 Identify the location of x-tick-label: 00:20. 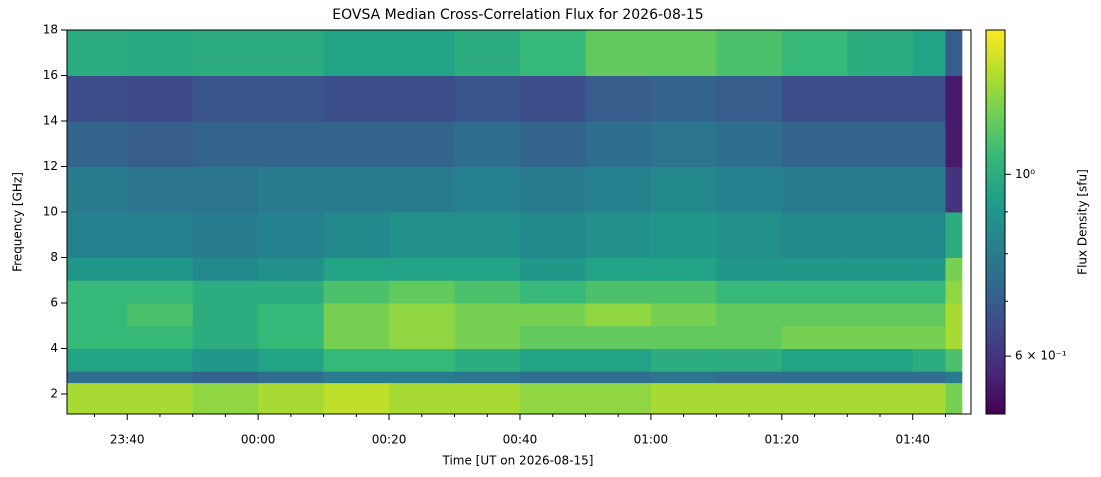
(389, 440).